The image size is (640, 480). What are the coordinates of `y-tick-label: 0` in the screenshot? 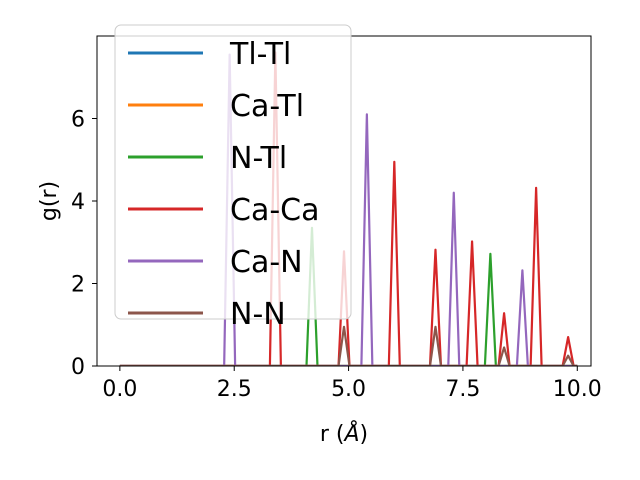 It's located at (78, 367).